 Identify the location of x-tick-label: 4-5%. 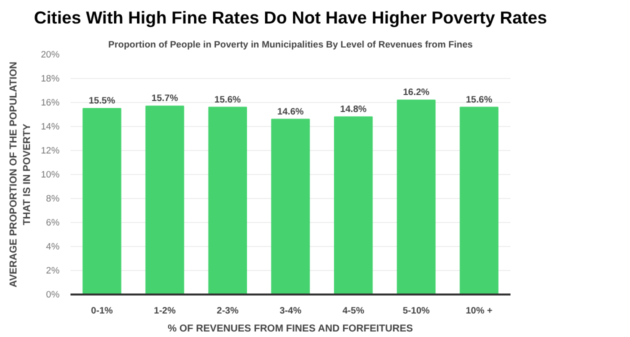
(353, 311).